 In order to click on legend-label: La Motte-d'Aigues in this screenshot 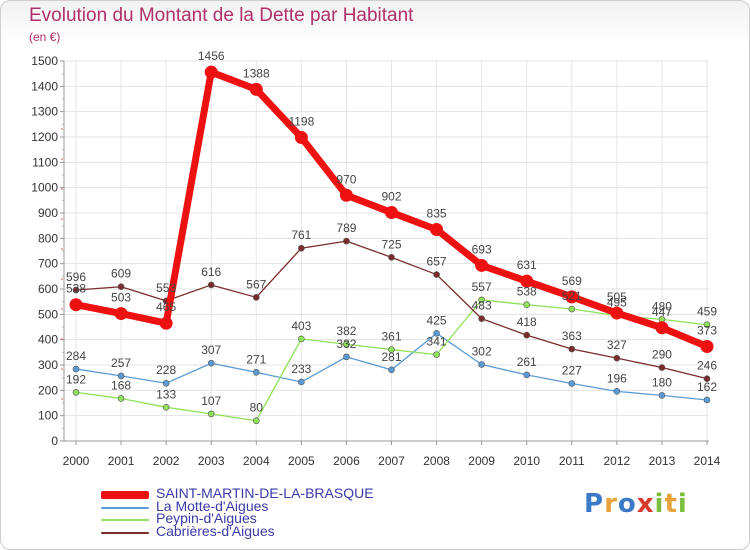, I will do `click(212, 505)`.